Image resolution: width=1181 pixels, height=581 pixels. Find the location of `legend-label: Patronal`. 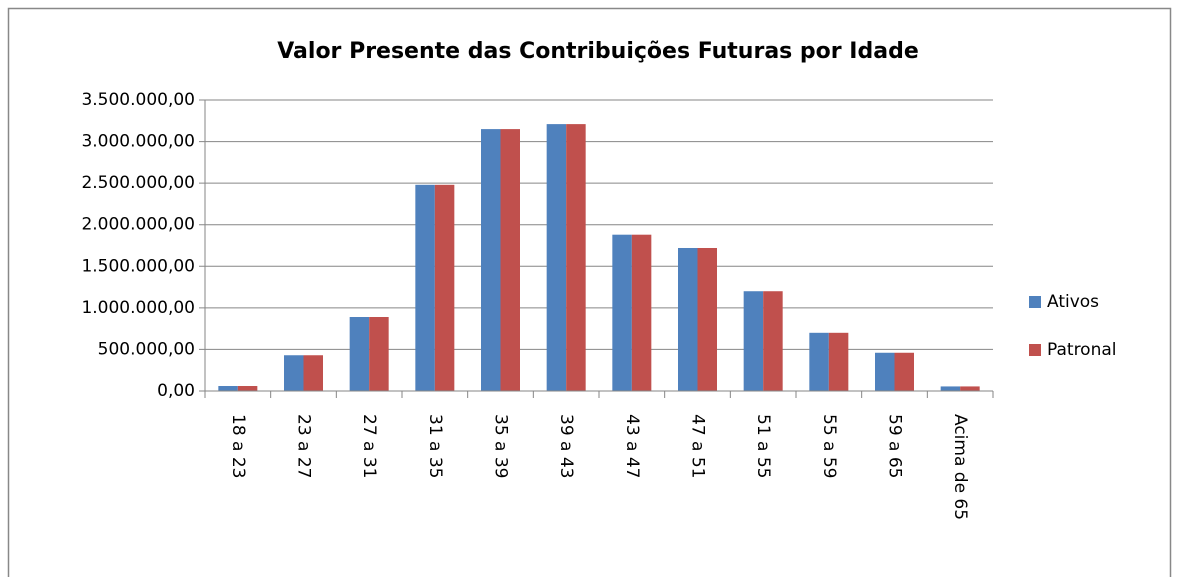

legend-label: Patronal is located at coordinates (1082, 350).